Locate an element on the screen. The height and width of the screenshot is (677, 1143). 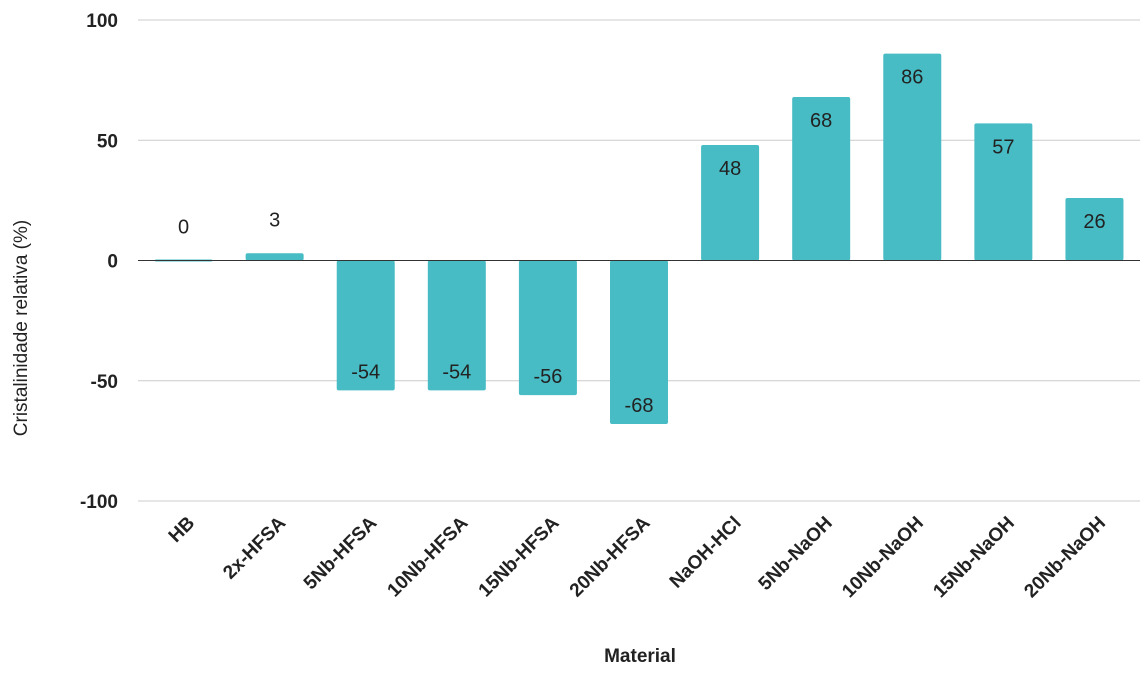
x-tick-label: 10Nb-HFSA is located at coordinates (428, 556).